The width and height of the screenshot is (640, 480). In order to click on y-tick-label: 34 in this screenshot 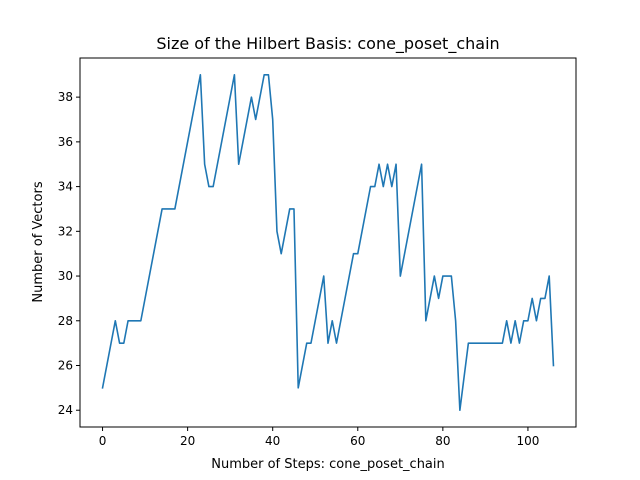, I will do `click(65, 187)`.